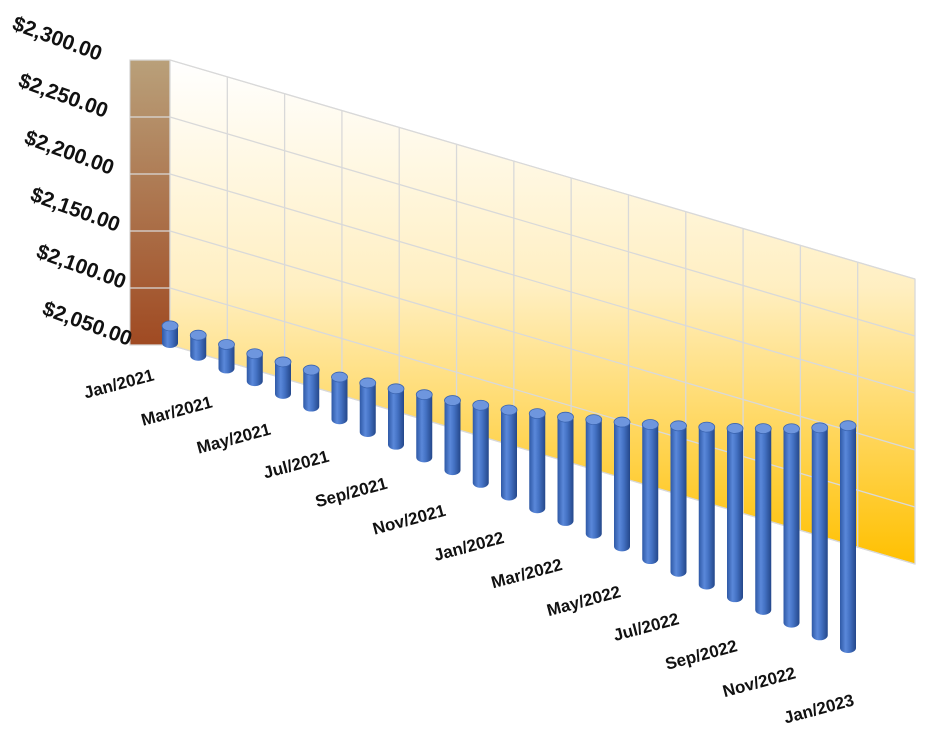 The height and width of the screenshot is (747, 947). What do you see at coordinates (69, 153) in the screenshot?
I see `y-tick-label: $2,200.00` at bounding box center [69, 153].